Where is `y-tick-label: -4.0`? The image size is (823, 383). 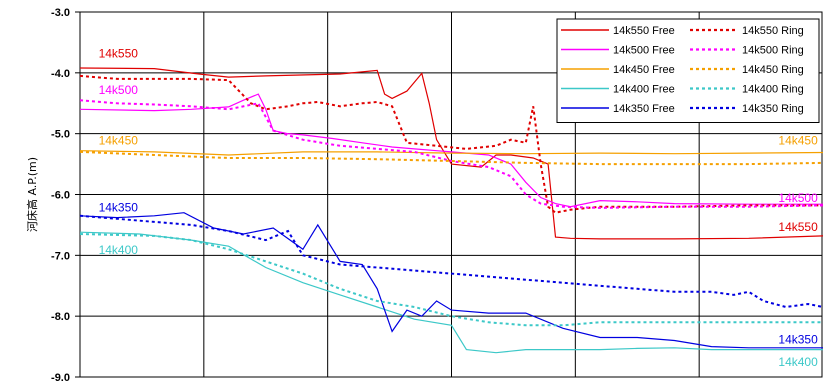
y-tick-label: -4.0 is located at coordinates (60, 74).